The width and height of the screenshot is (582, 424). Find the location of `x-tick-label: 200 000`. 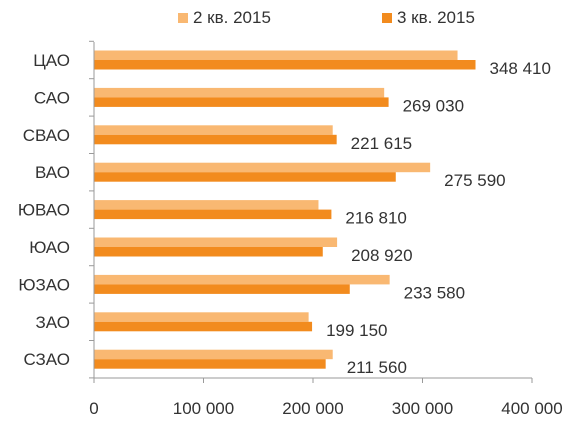

x-tick-label: 200 000 is located at coordinates (312, 408).